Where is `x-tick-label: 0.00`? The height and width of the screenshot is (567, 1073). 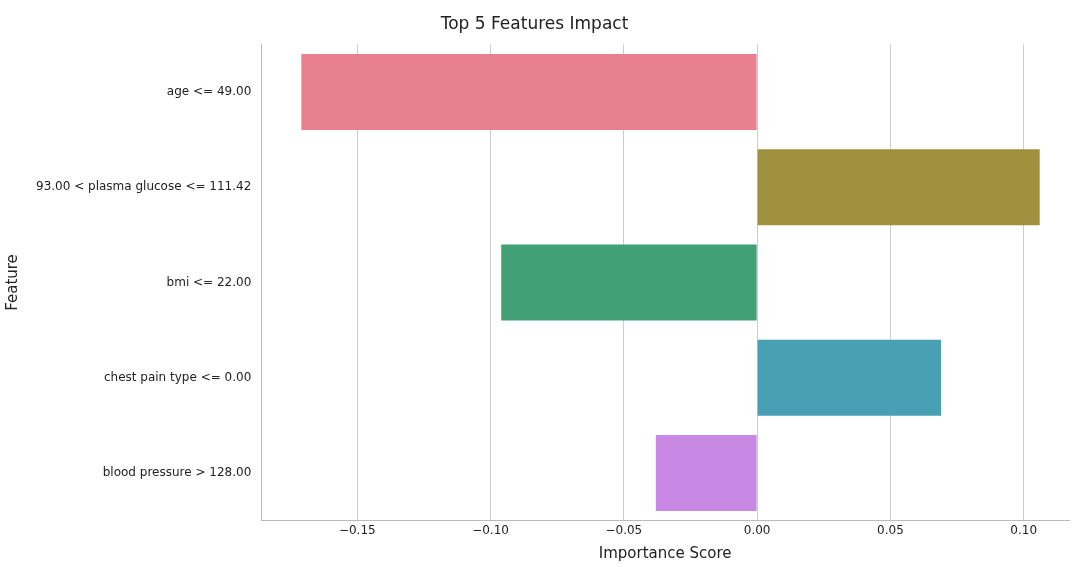
x-tick-label: 0.00 is located at coordinates (757, 529).